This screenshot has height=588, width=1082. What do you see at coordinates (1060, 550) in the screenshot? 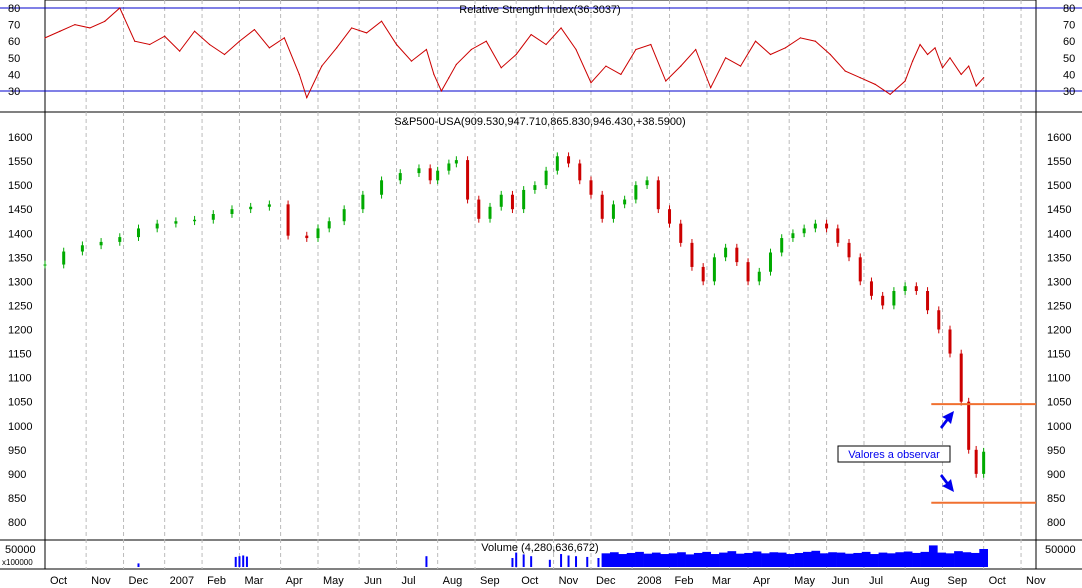
I see `volume-ytick-right: 50000` at bounding box center [1060, 550].